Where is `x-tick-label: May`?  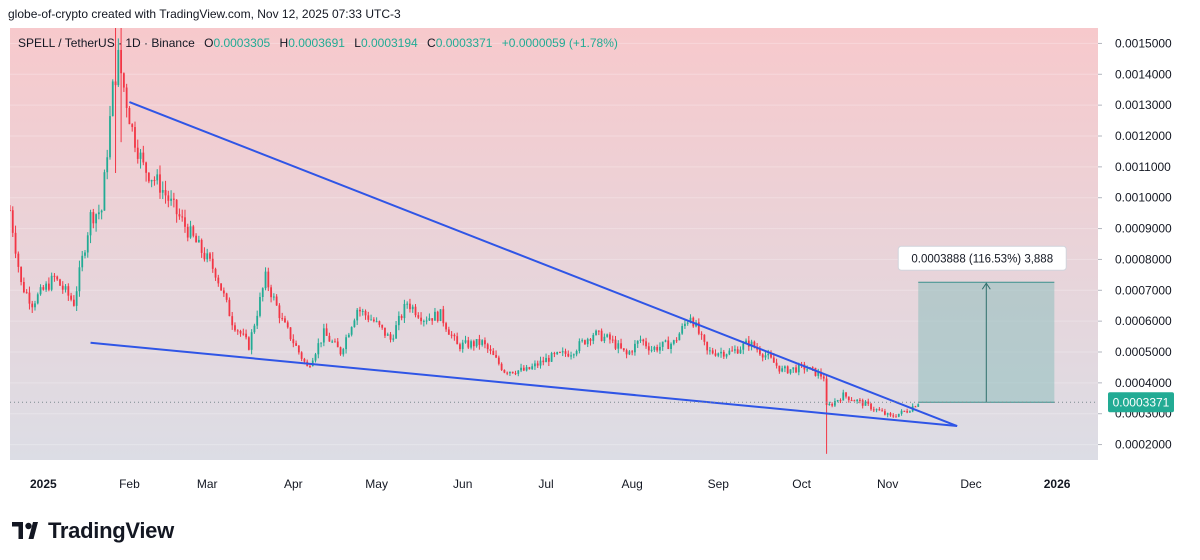
x-tick-label: May is located at coordinates (376, 484).